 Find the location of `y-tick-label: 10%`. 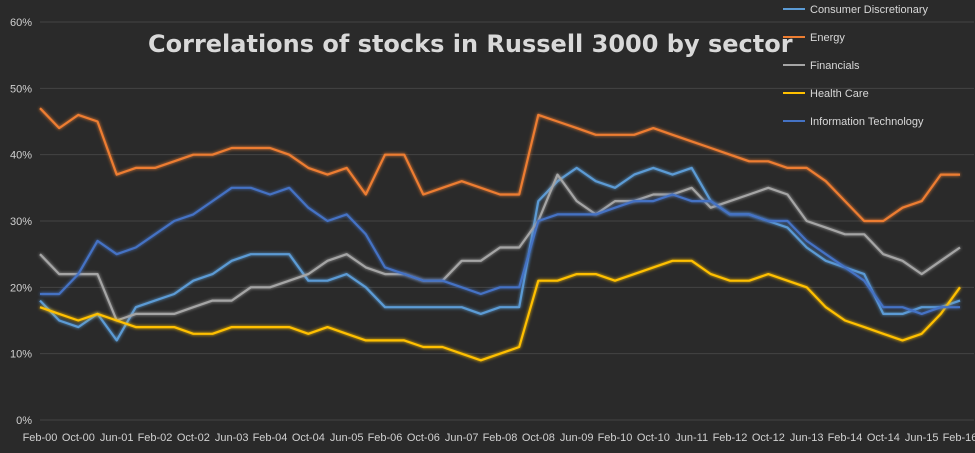

y-tick-label: 10% is located at coordinates (21, 355).